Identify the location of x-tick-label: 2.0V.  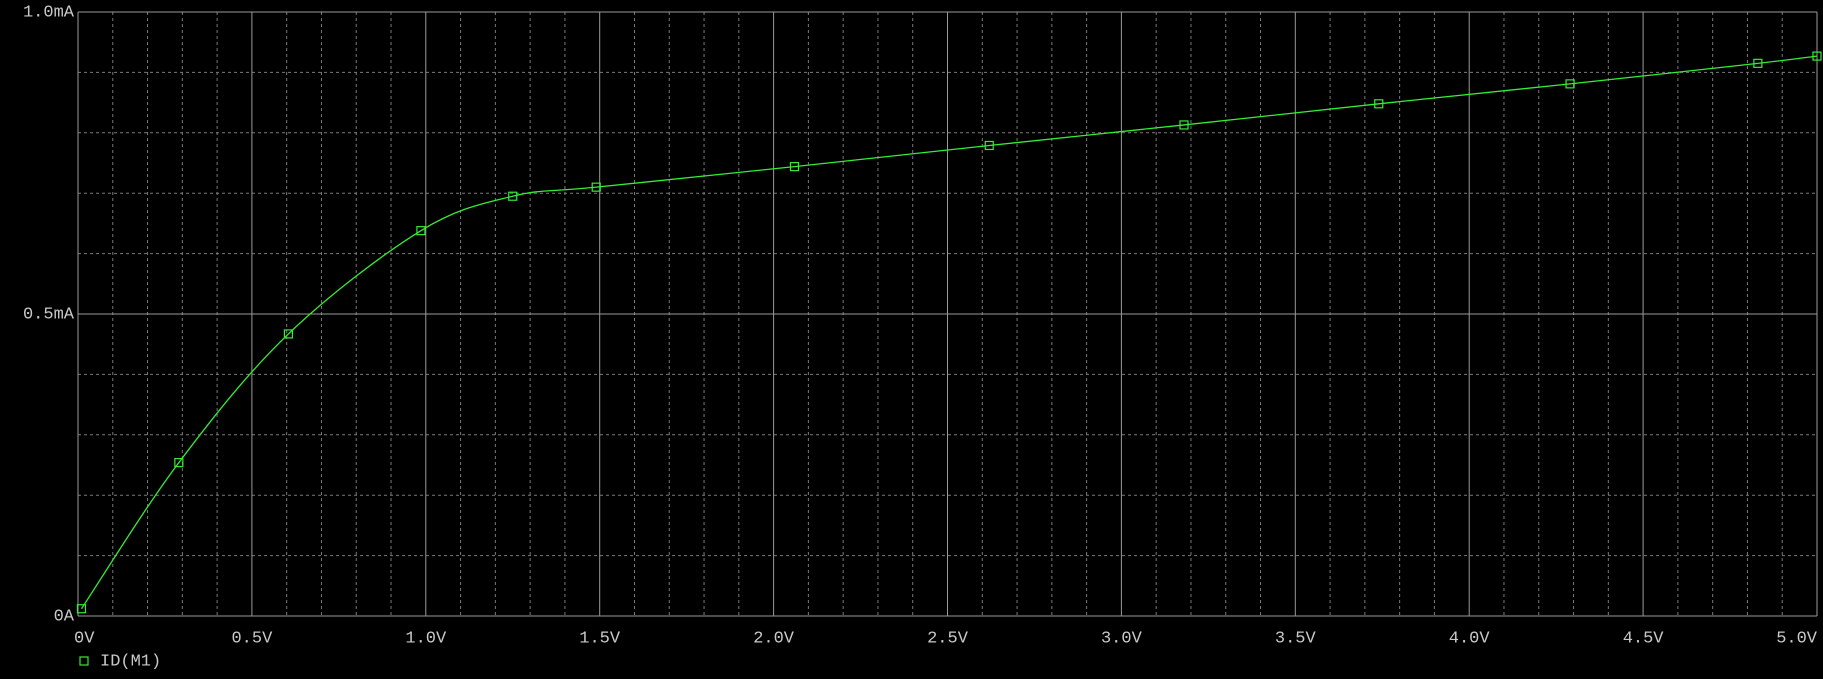
(774, 638).